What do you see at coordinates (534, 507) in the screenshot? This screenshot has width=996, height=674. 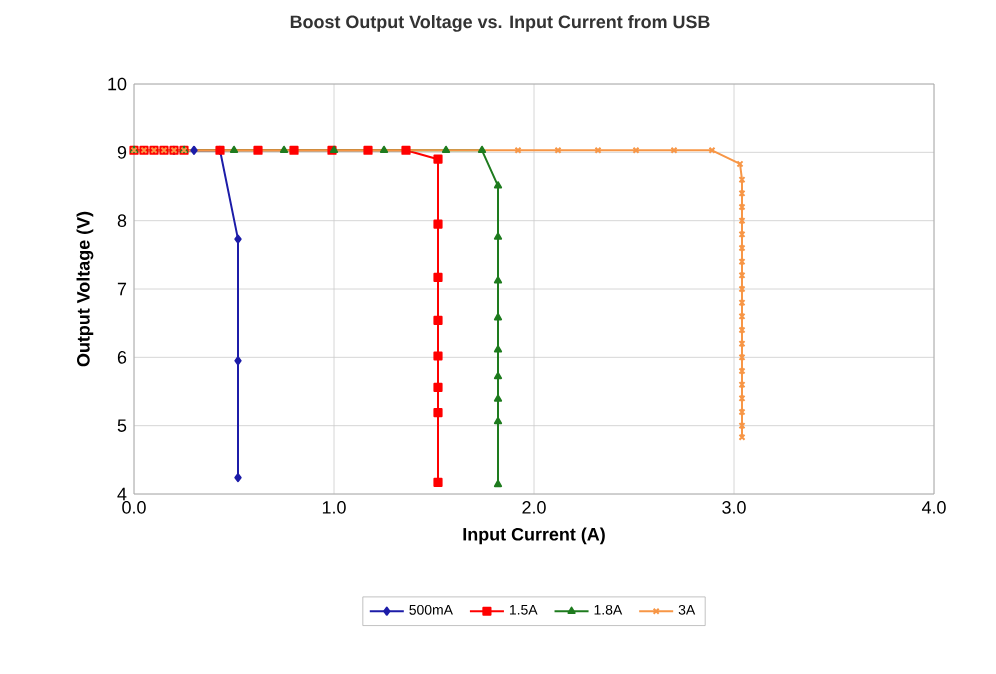 I see `x-tick-label: 2.0` at bounding box center [534, 507].